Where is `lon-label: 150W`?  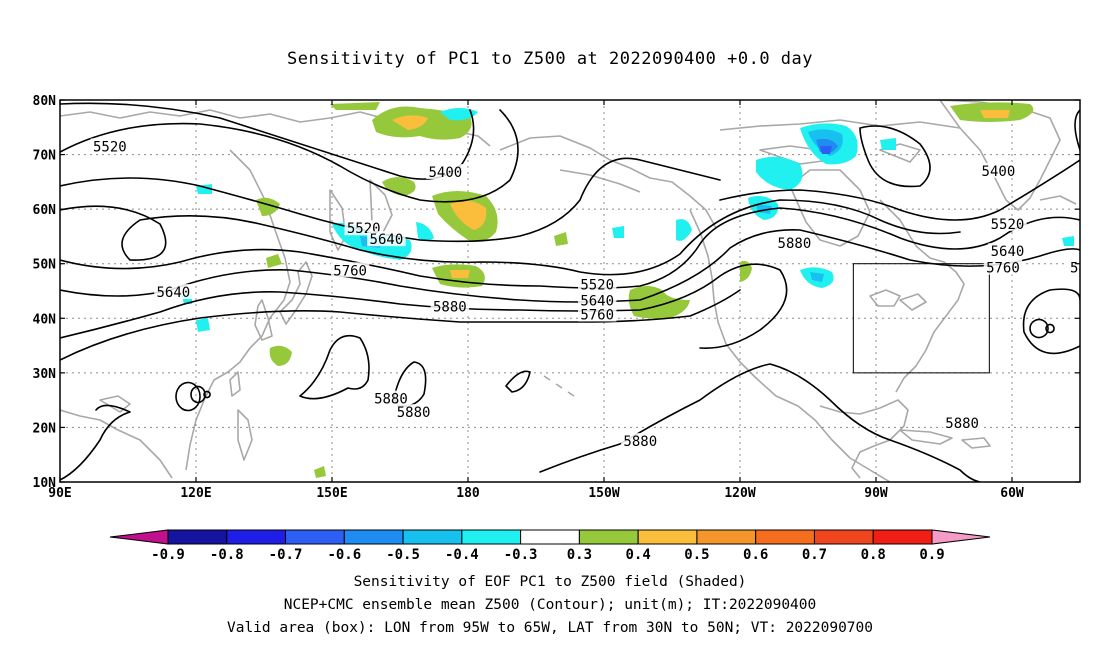
lon-label: 150W is located at coordinates (603, 493).